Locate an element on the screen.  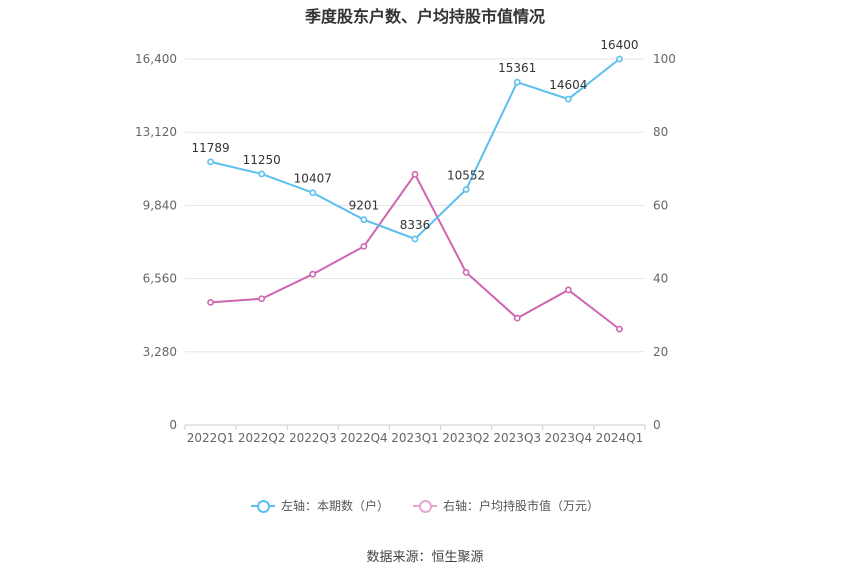
y-right-tick-label: 0 is located at coordinates (657, 425).